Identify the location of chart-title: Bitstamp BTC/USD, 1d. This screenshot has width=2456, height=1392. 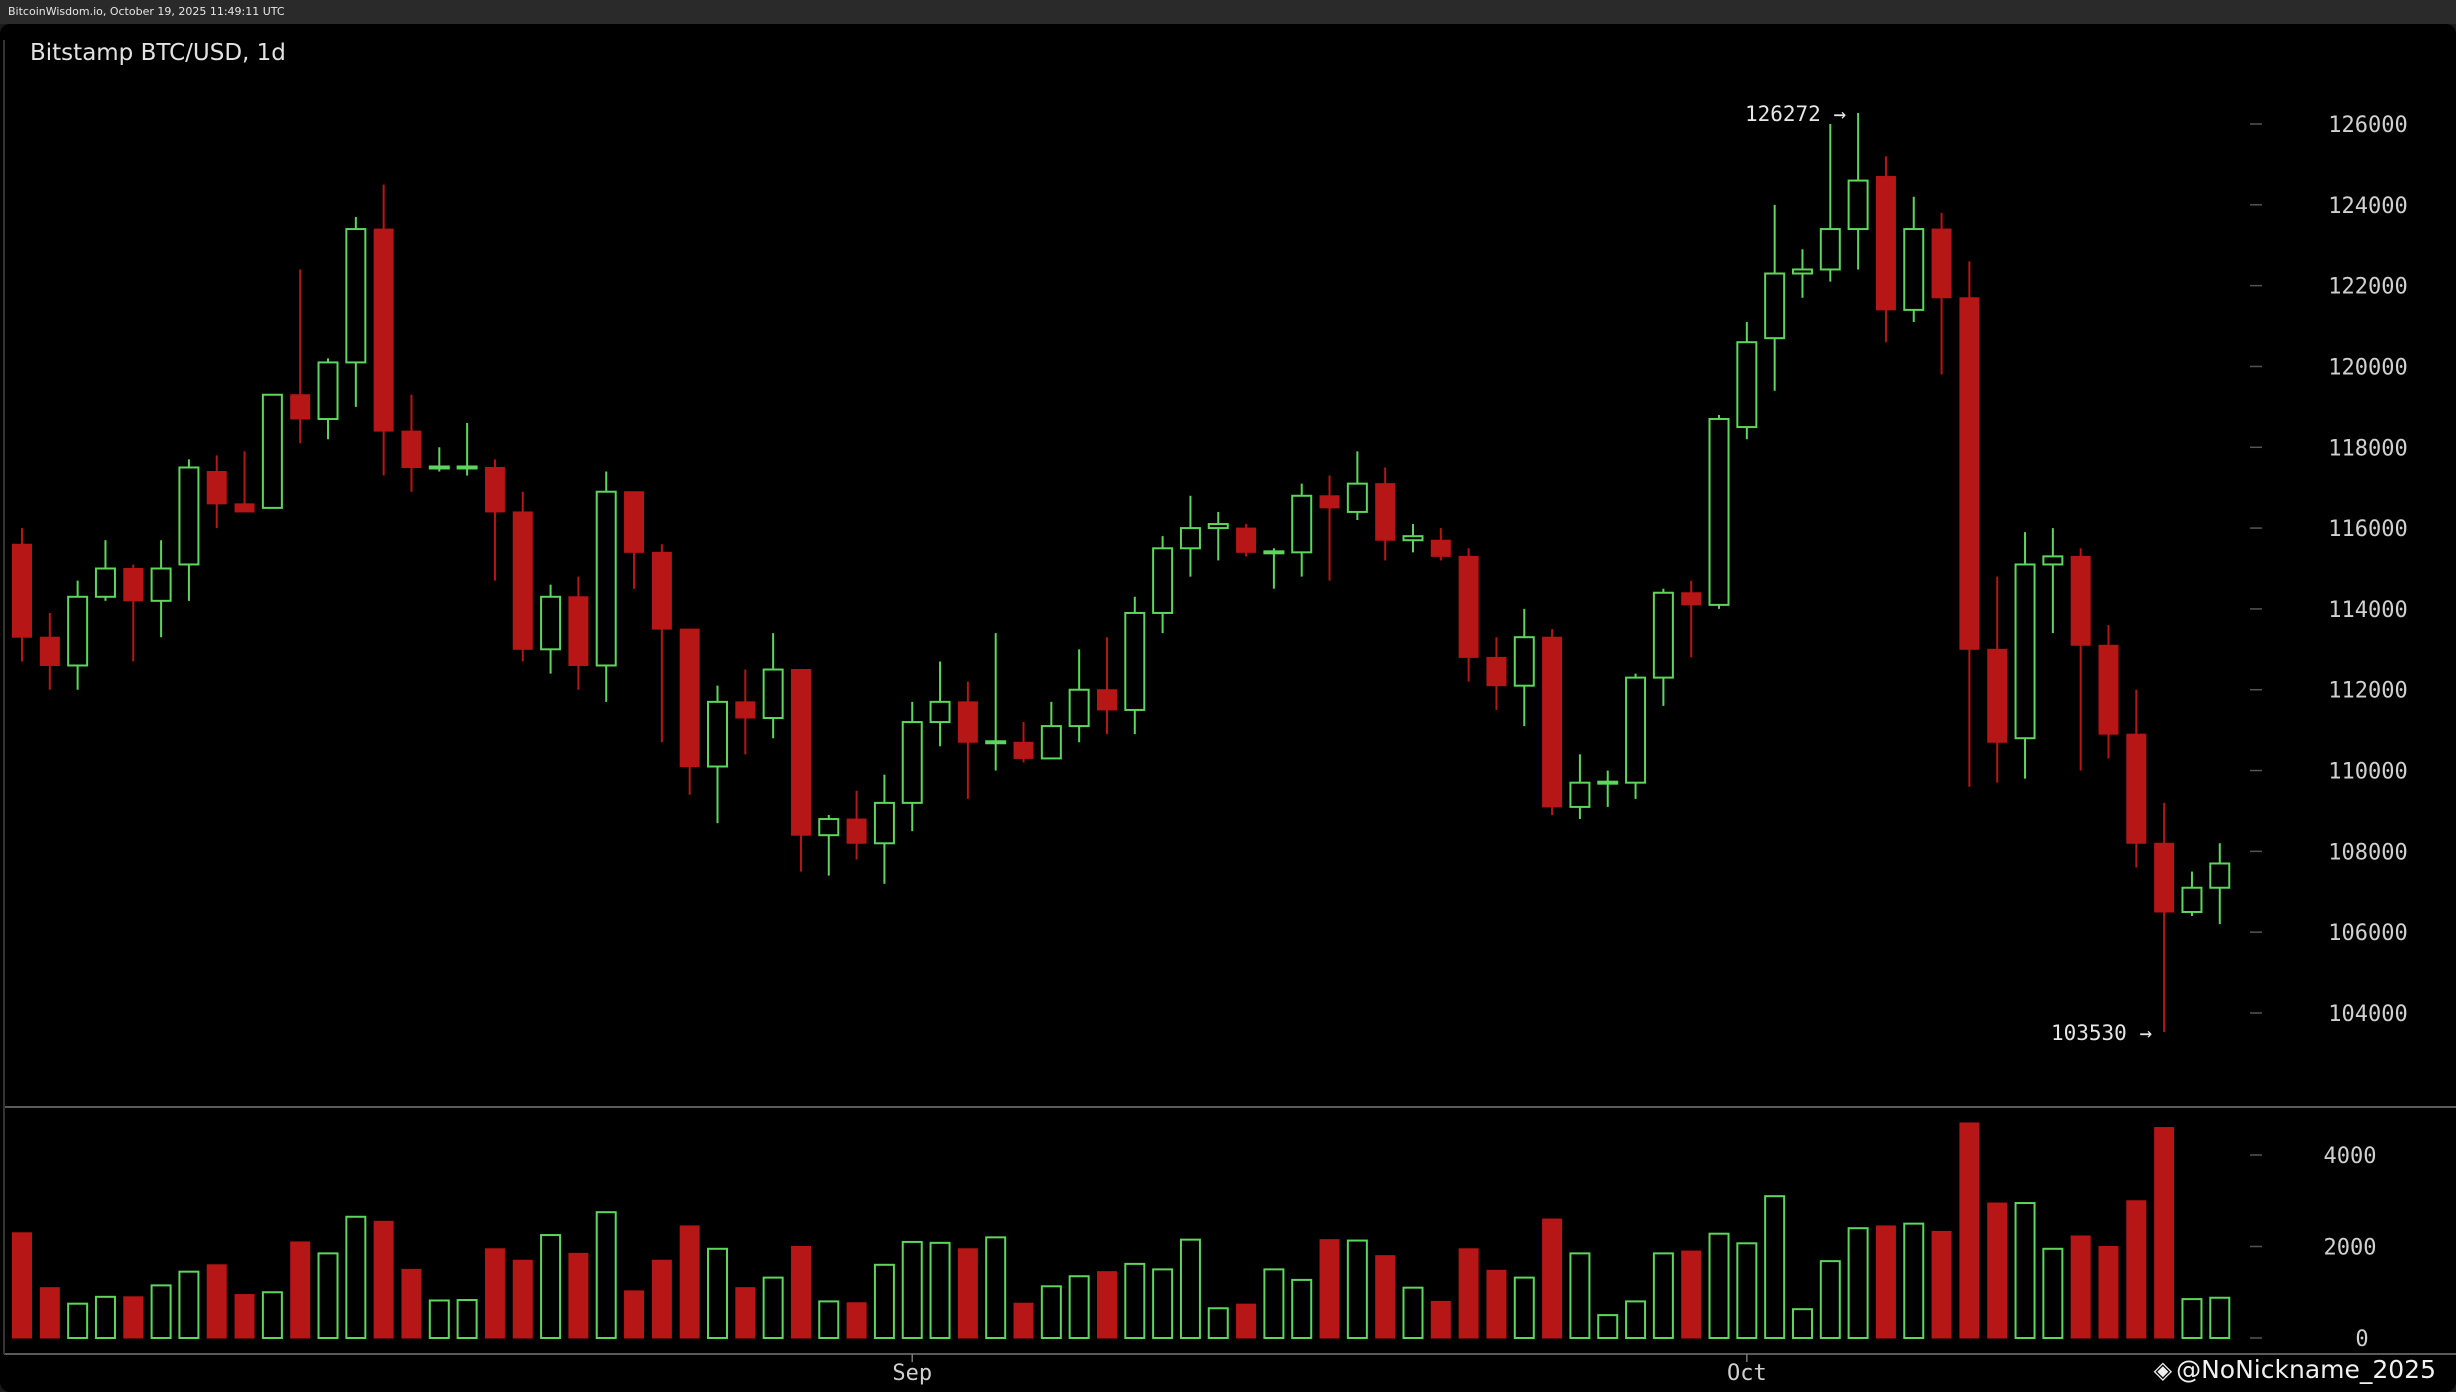
(158, 53).